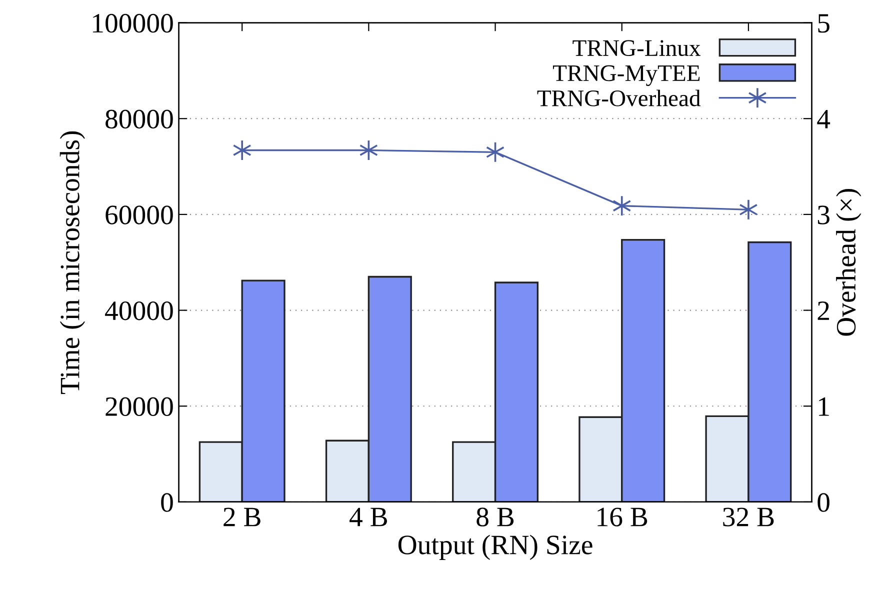 Image resolution: width=894 pixels, height=599 pixels. Describe the element at coordinates (369, 517) in the screenshot. I see `x-tick-label: 4 B` at that location.